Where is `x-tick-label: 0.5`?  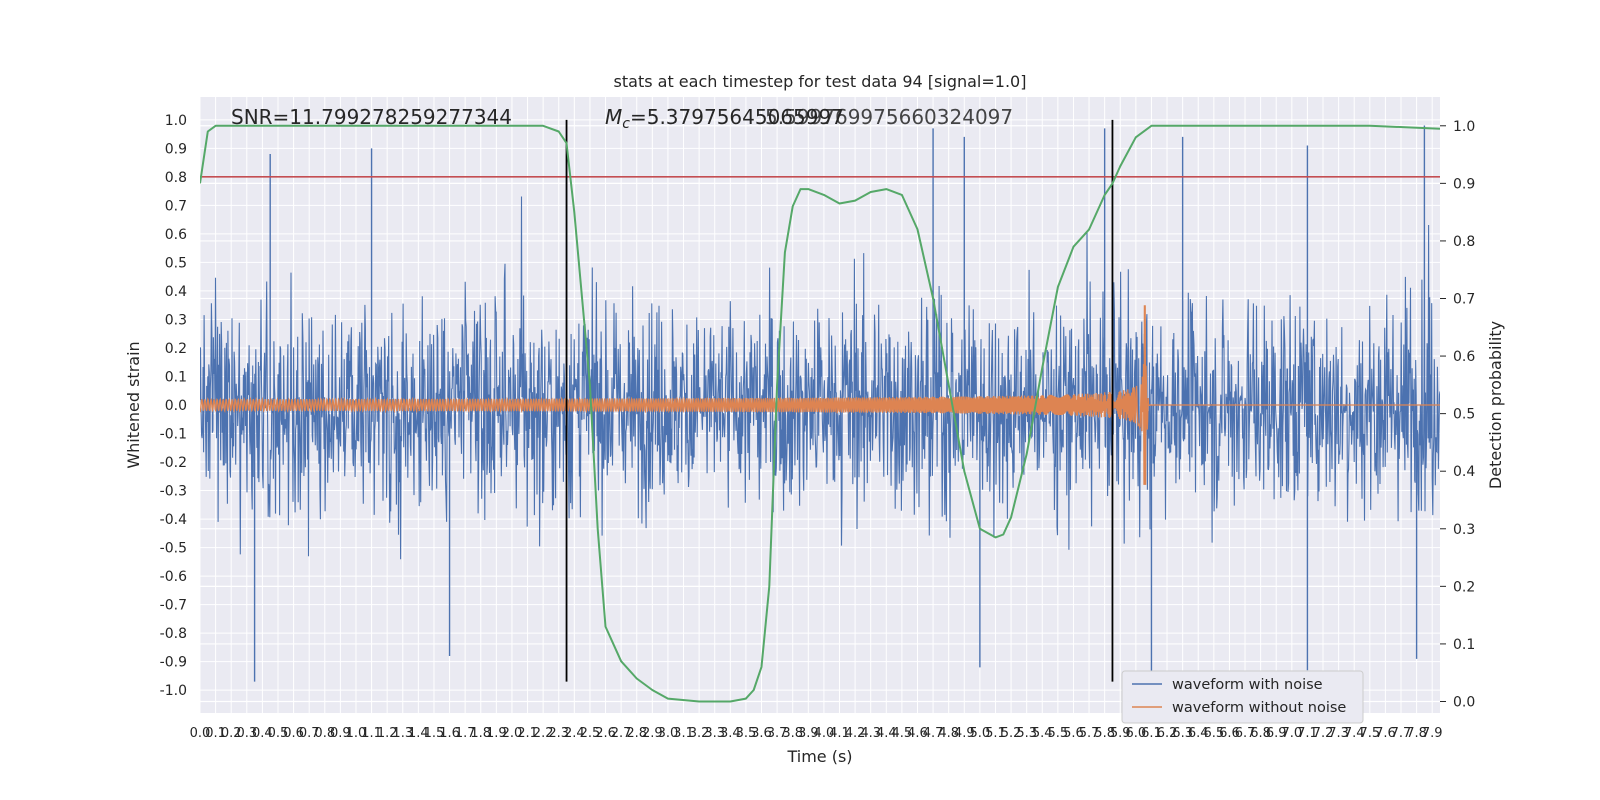
x-tick-label: 0.5 is located at coordinates (278, 733).